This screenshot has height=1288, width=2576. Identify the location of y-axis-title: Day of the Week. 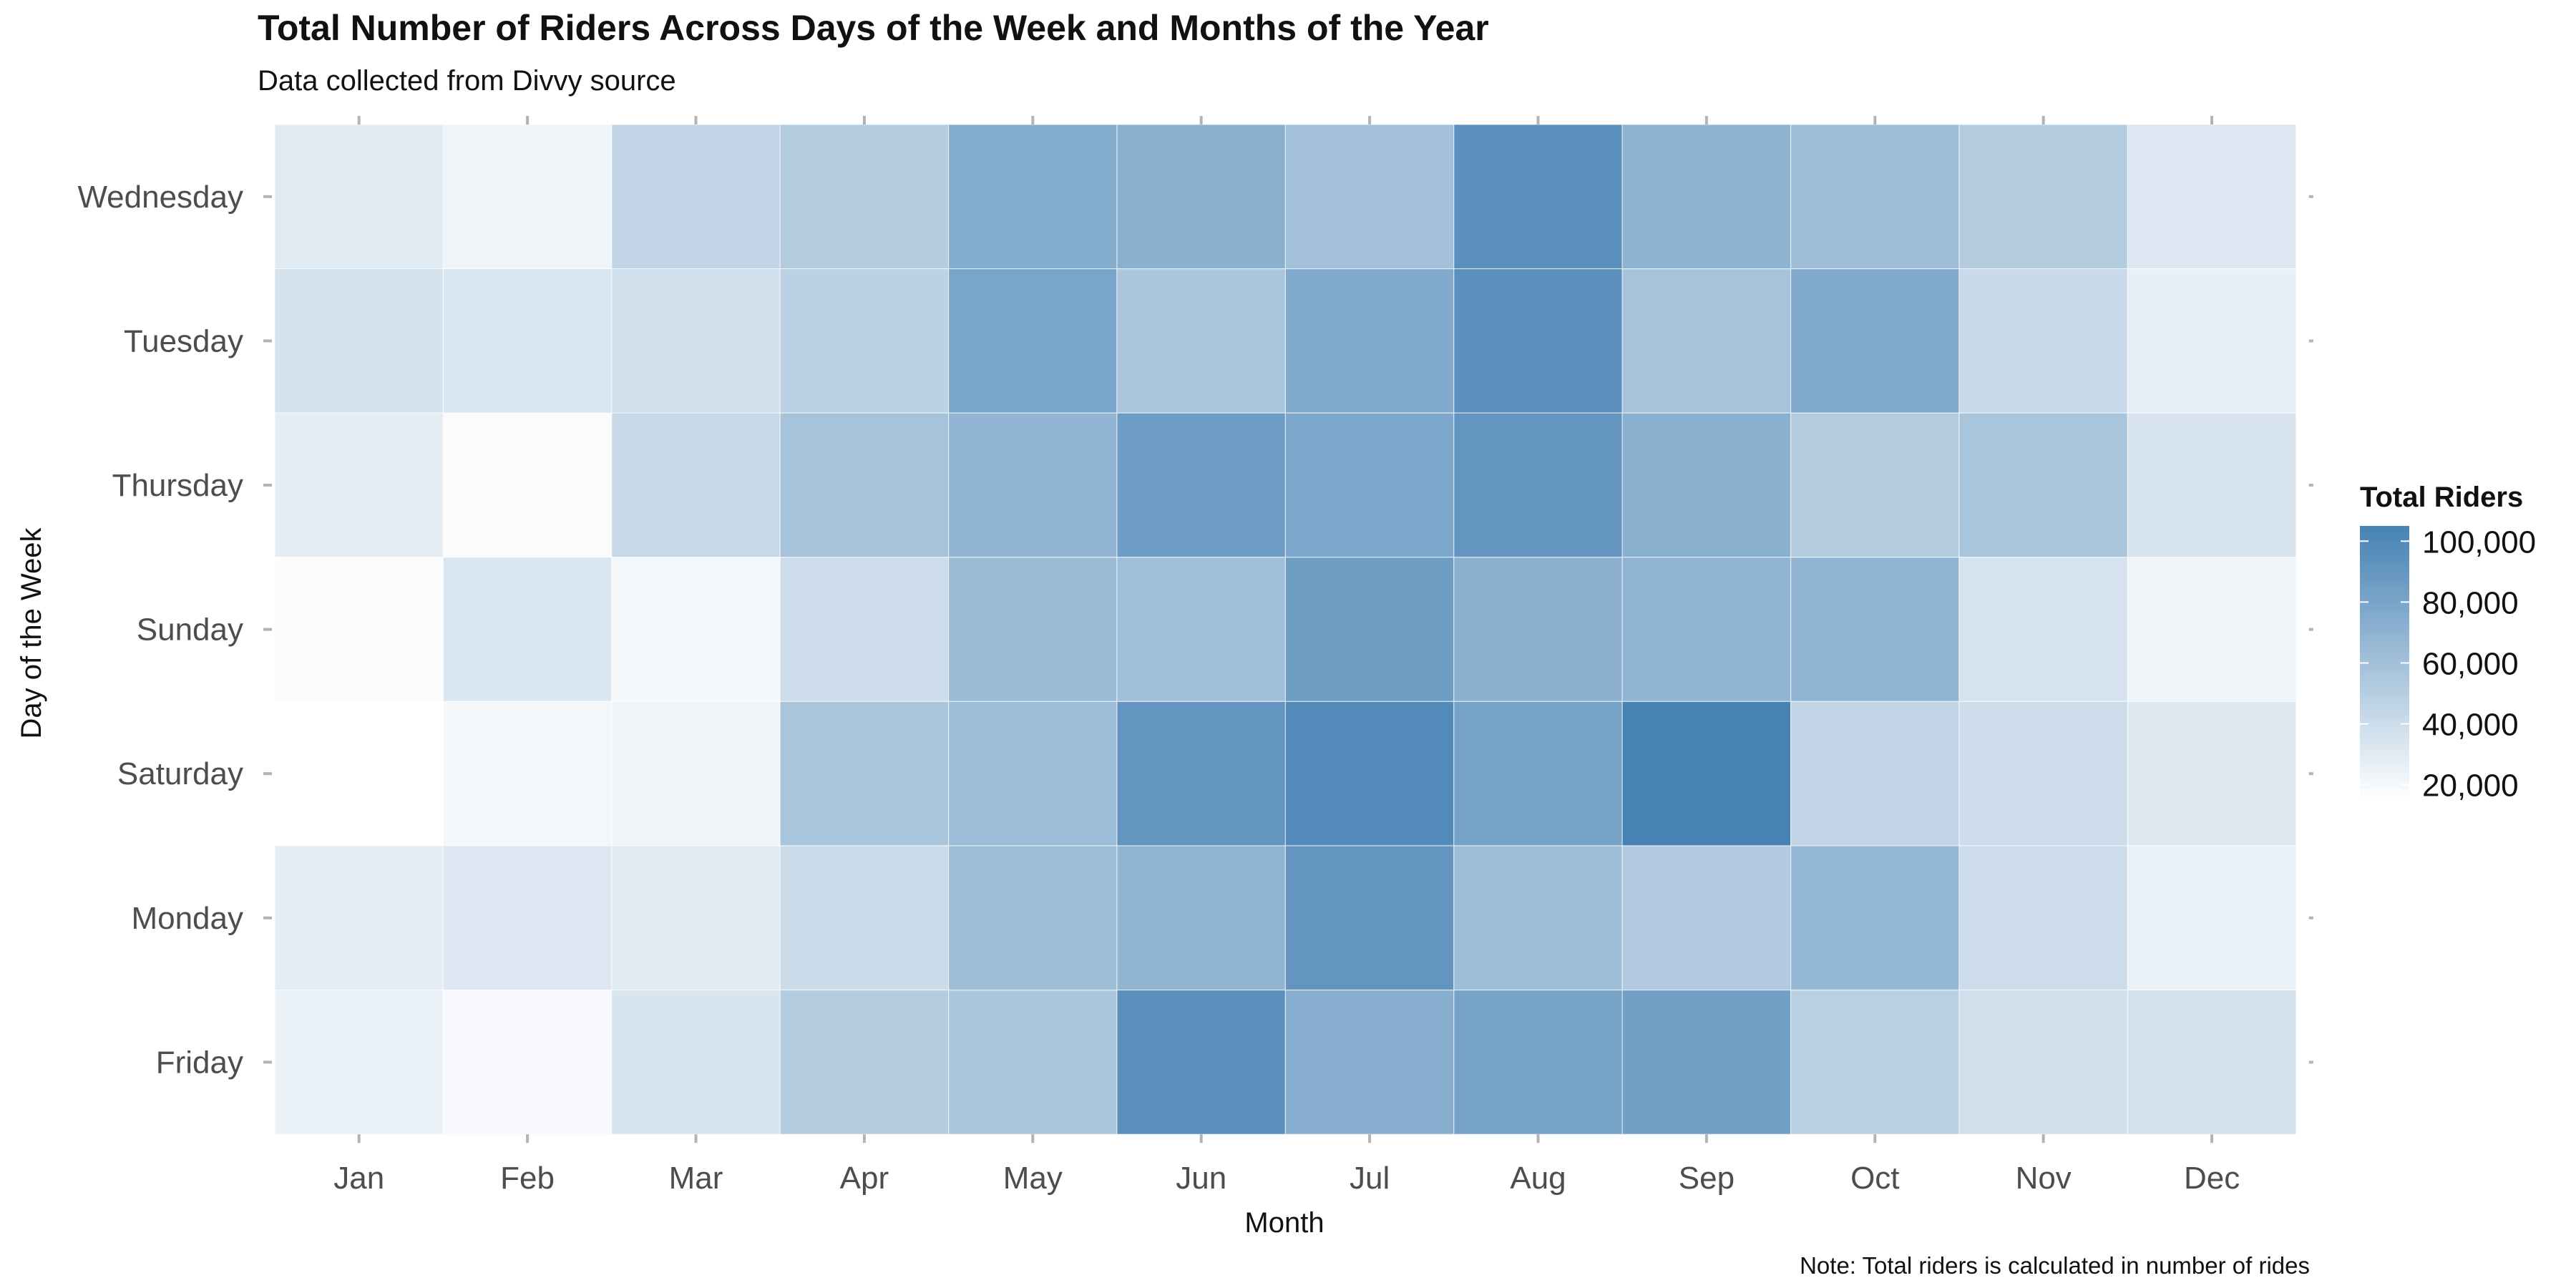
(31, 633).